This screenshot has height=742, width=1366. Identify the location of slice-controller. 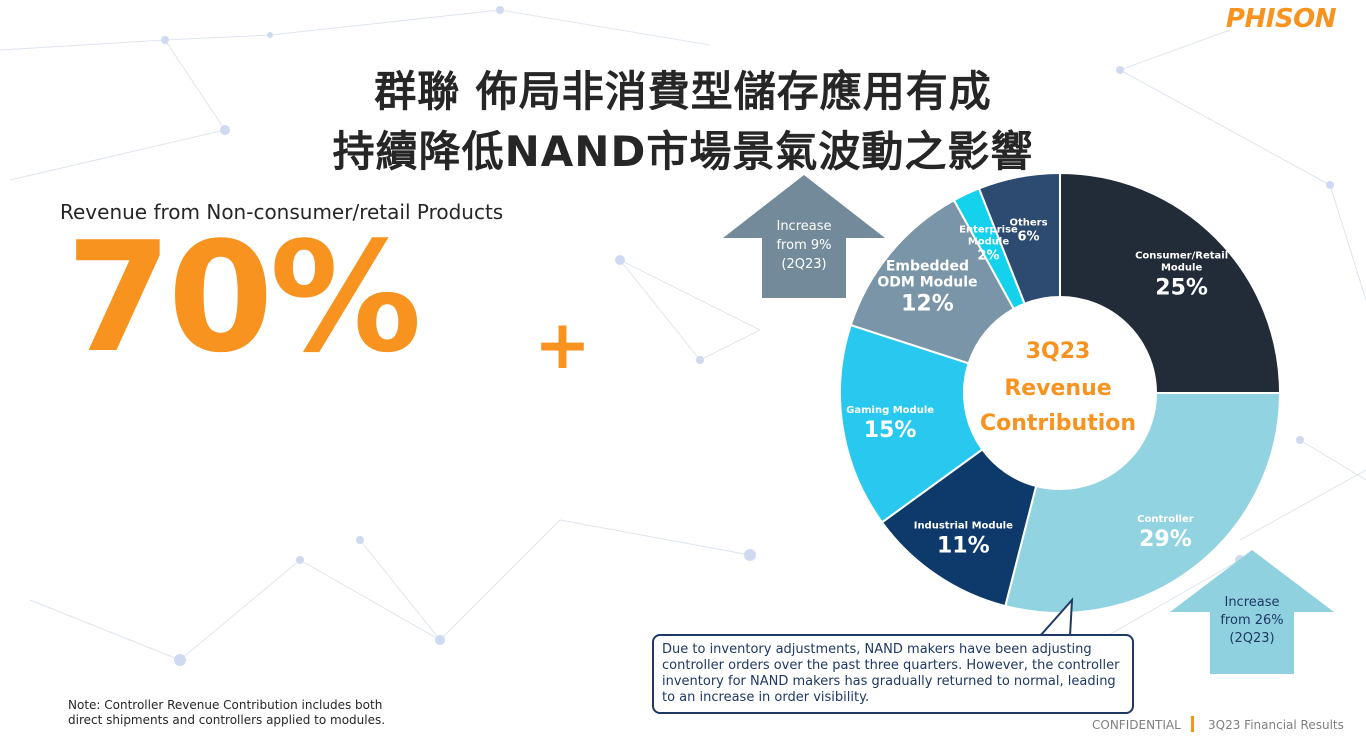
(1143, 503).